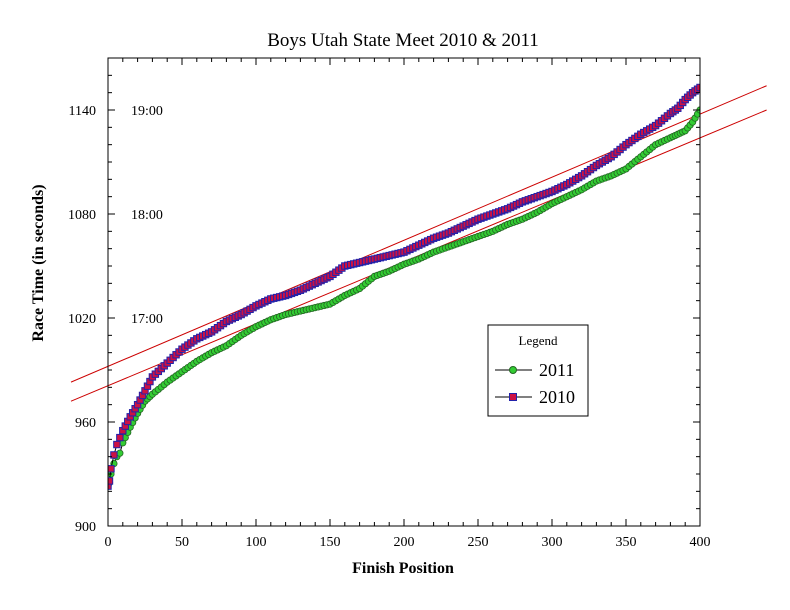 The width and height of the screenshot is (790, 610). I want to click on y-tick-label-1020: 1020, so click(82, 319).